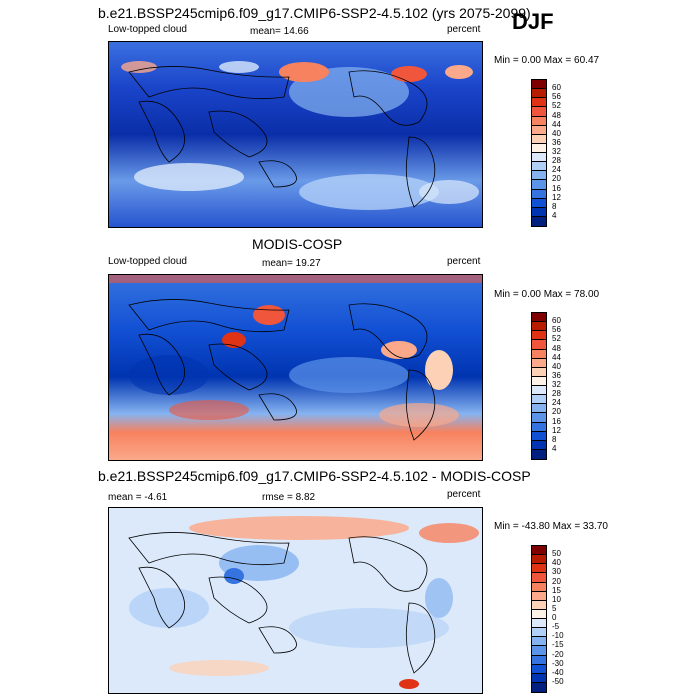 The image size is (700, 700). What do you see at coordinates (547, 294) in the screenshot?
I see `panel-2-minmax: Min = 0.00 Max = 78.00` at bounding box center [547, 294].